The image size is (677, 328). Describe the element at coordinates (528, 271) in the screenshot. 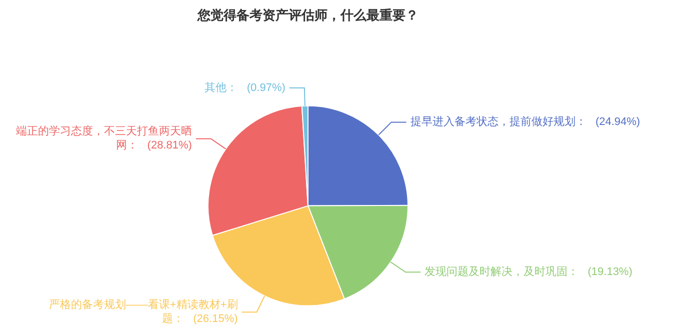

I see `slice-label: 发现问题及时解决，及时巩固： (19.13%)` at that location.